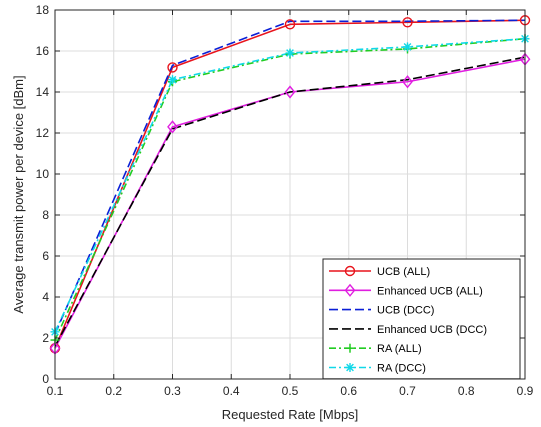 This screenshot has width=541, height=427. What do you see at coordinates (45, 338) in the screenshot?
I see `y-tick-label: 2` at bounding box center [45, 338].